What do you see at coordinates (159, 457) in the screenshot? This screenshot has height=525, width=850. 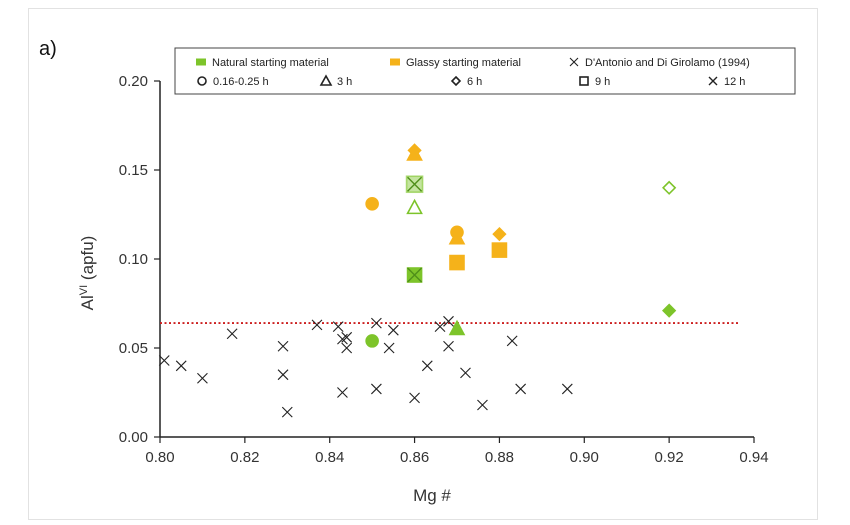 I see `x-tick-label: 0.80` at bounding box center [159, 457].